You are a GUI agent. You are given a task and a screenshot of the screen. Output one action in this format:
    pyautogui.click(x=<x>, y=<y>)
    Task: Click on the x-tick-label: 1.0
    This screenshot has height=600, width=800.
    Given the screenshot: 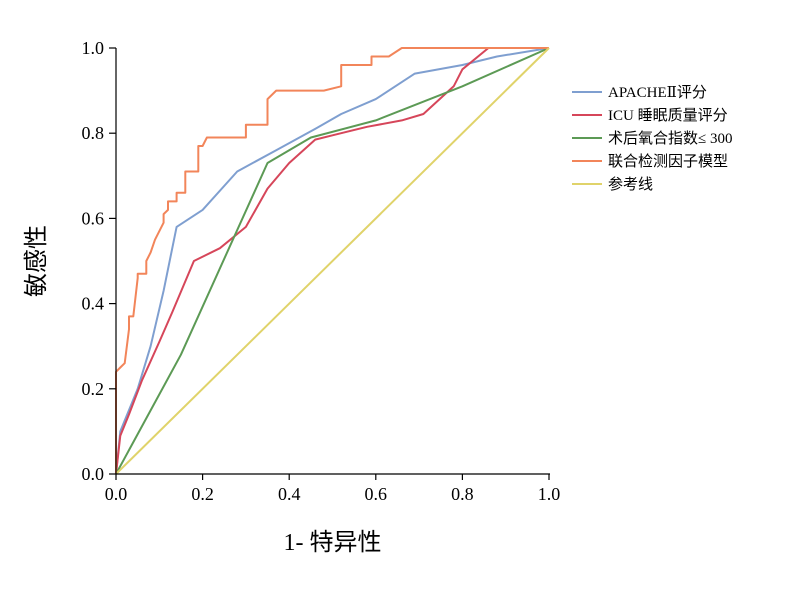 What is the action you would take?
    pyautogui.click(x=549, y=494)
    